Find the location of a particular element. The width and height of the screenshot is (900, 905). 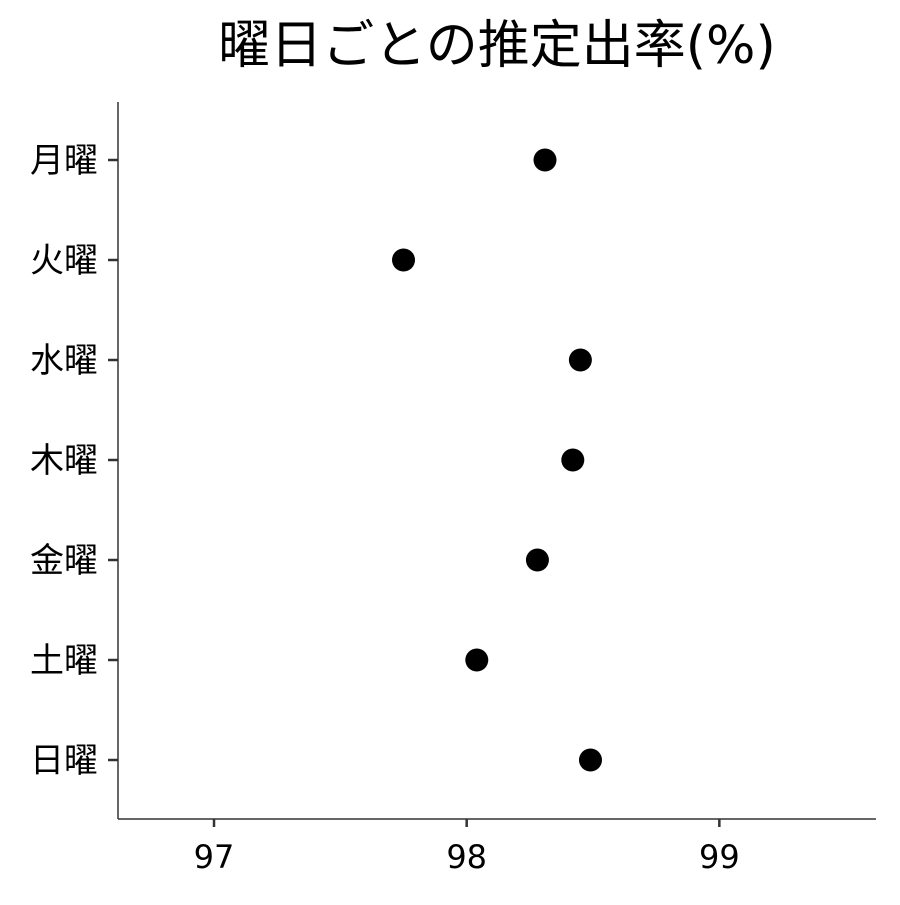

y-tick-label: 日曜 is located at coordinates (64, 761).